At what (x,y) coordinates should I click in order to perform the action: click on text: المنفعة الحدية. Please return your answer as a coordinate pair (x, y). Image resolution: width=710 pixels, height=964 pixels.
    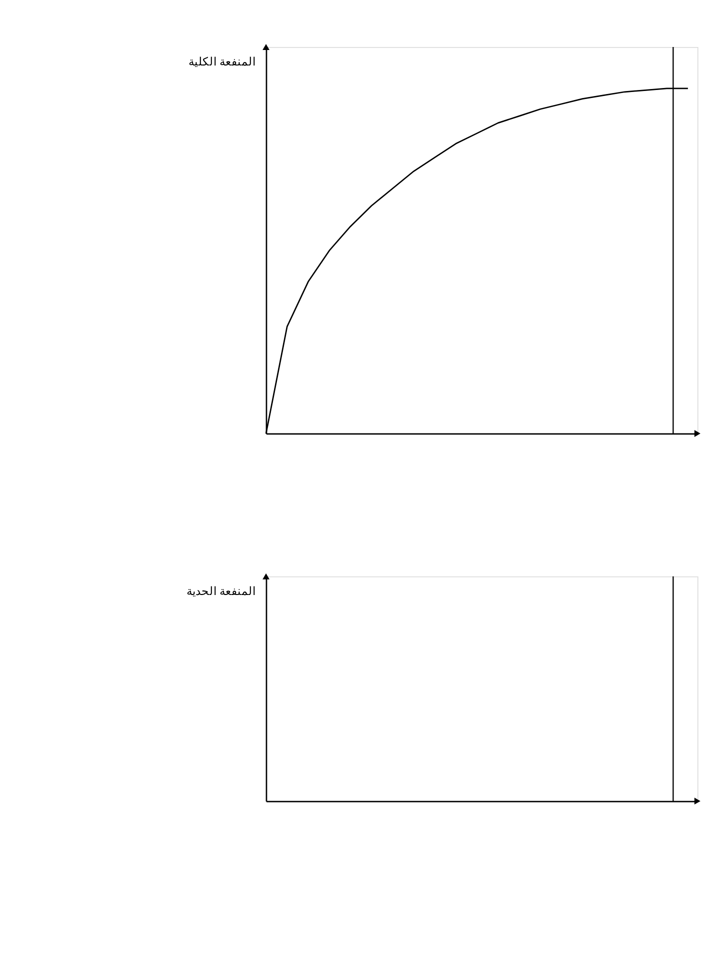
    Looking at the image, I should click on (221, 591).